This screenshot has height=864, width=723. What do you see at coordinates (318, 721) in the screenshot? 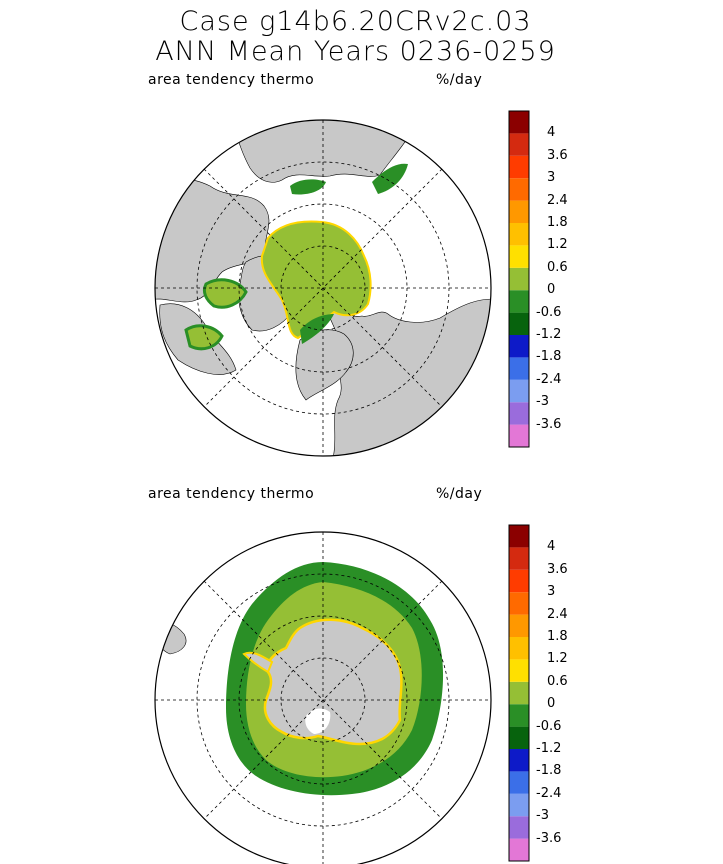
I see `ross-sea` at bounding box center [318, 721].